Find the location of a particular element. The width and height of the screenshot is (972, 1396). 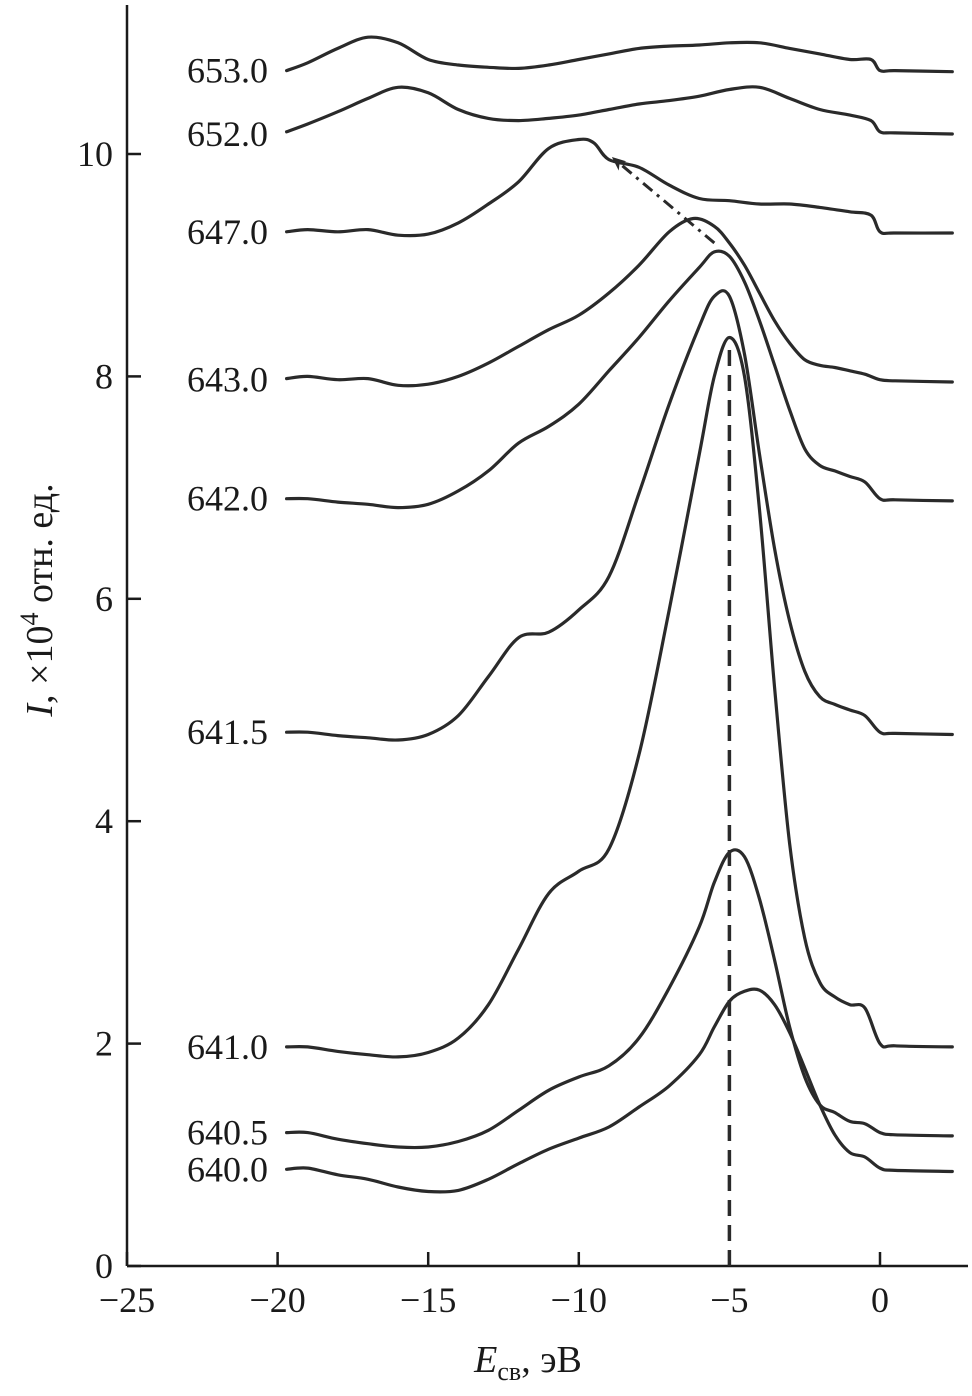

curve-label: 643.0 is located at coordinates (227, 380).